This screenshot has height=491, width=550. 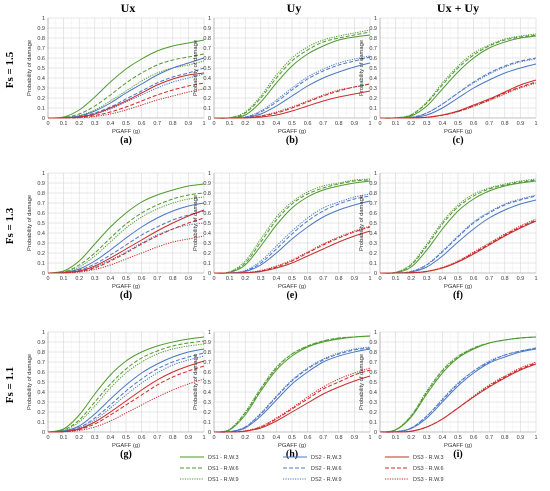 I want to click on panel-label: (c), so click(x=457, y=140).